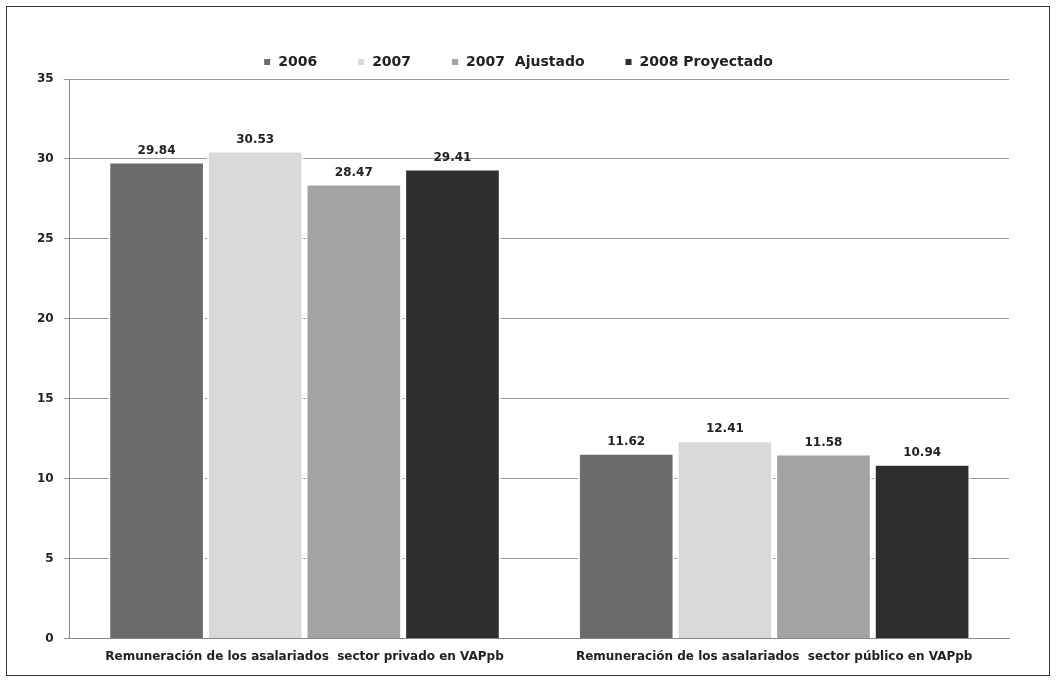  What do you see at coordinates (49, 637) in the screenshot?
I see `y-tick-label: 0` at bounding box center [49, 637].